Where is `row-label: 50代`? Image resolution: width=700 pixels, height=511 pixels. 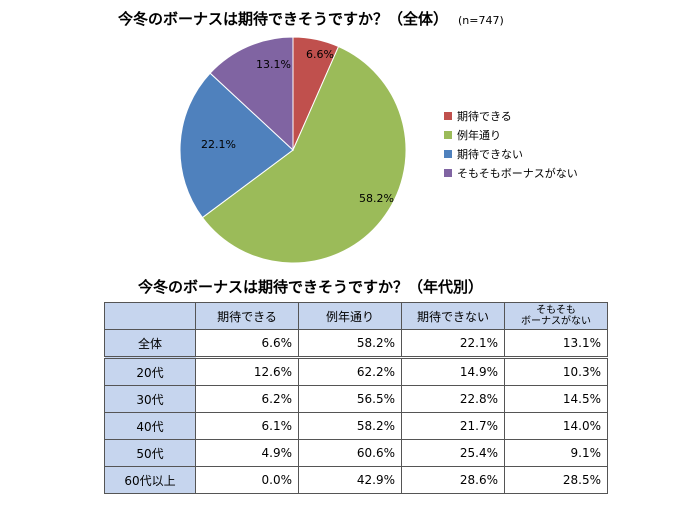
row-label: 50代 is located at coordinates (150, 453).